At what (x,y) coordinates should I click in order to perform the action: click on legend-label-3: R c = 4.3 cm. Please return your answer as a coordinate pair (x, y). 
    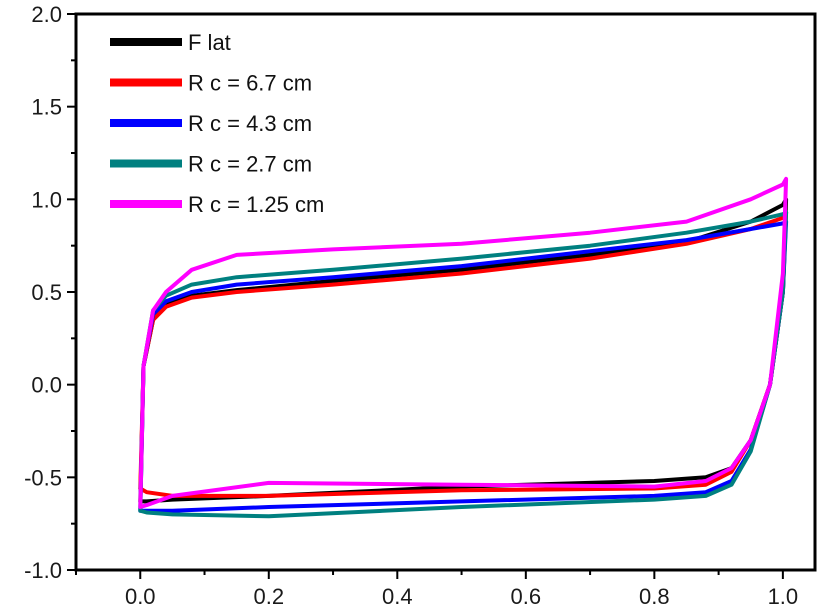
    Looking at the image, I should click on (250, 123).